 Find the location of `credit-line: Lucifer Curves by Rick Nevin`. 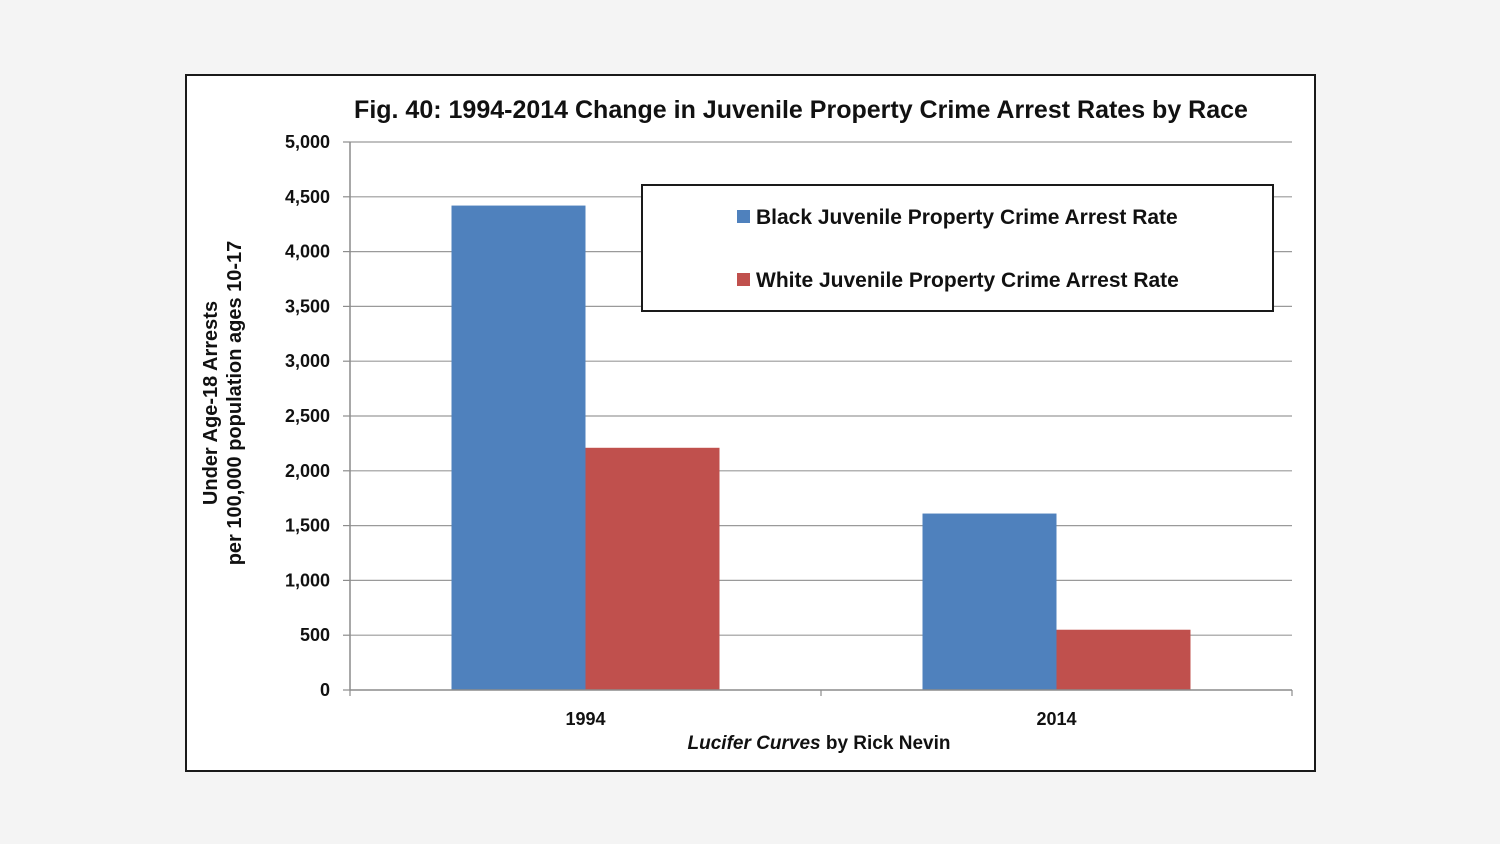

credit-line: Lucifer Curves by Rick Nevin is located at coordinates (819, 743).